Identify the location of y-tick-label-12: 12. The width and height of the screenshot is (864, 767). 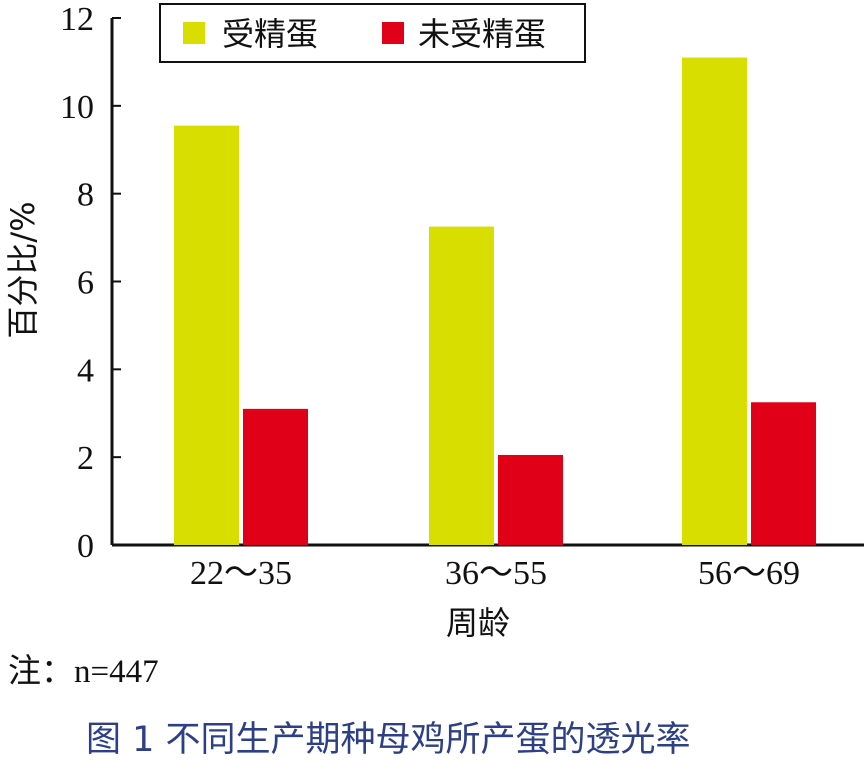
(77, 19).